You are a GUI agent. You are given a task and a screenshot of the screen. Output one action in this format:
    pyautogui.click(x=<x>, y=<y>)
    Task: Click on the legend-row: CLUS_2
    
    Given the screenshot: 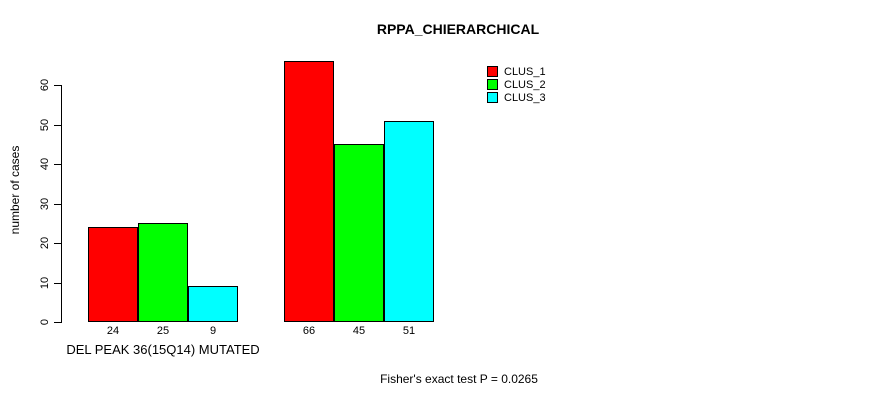 What is the action you would take?
    pyautogui.click(x=516, y=84)
    